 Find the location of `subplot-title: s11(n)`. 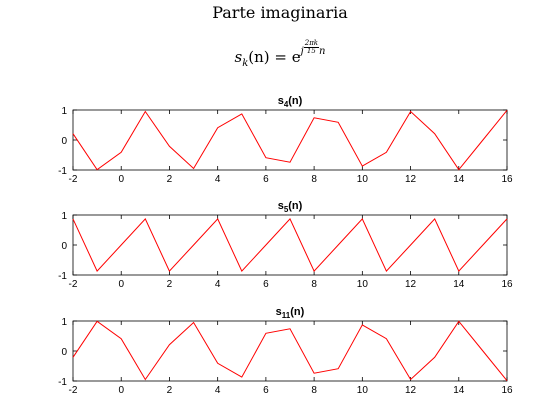

subplot-title: s11(n) is located at coordinates (290, 313).